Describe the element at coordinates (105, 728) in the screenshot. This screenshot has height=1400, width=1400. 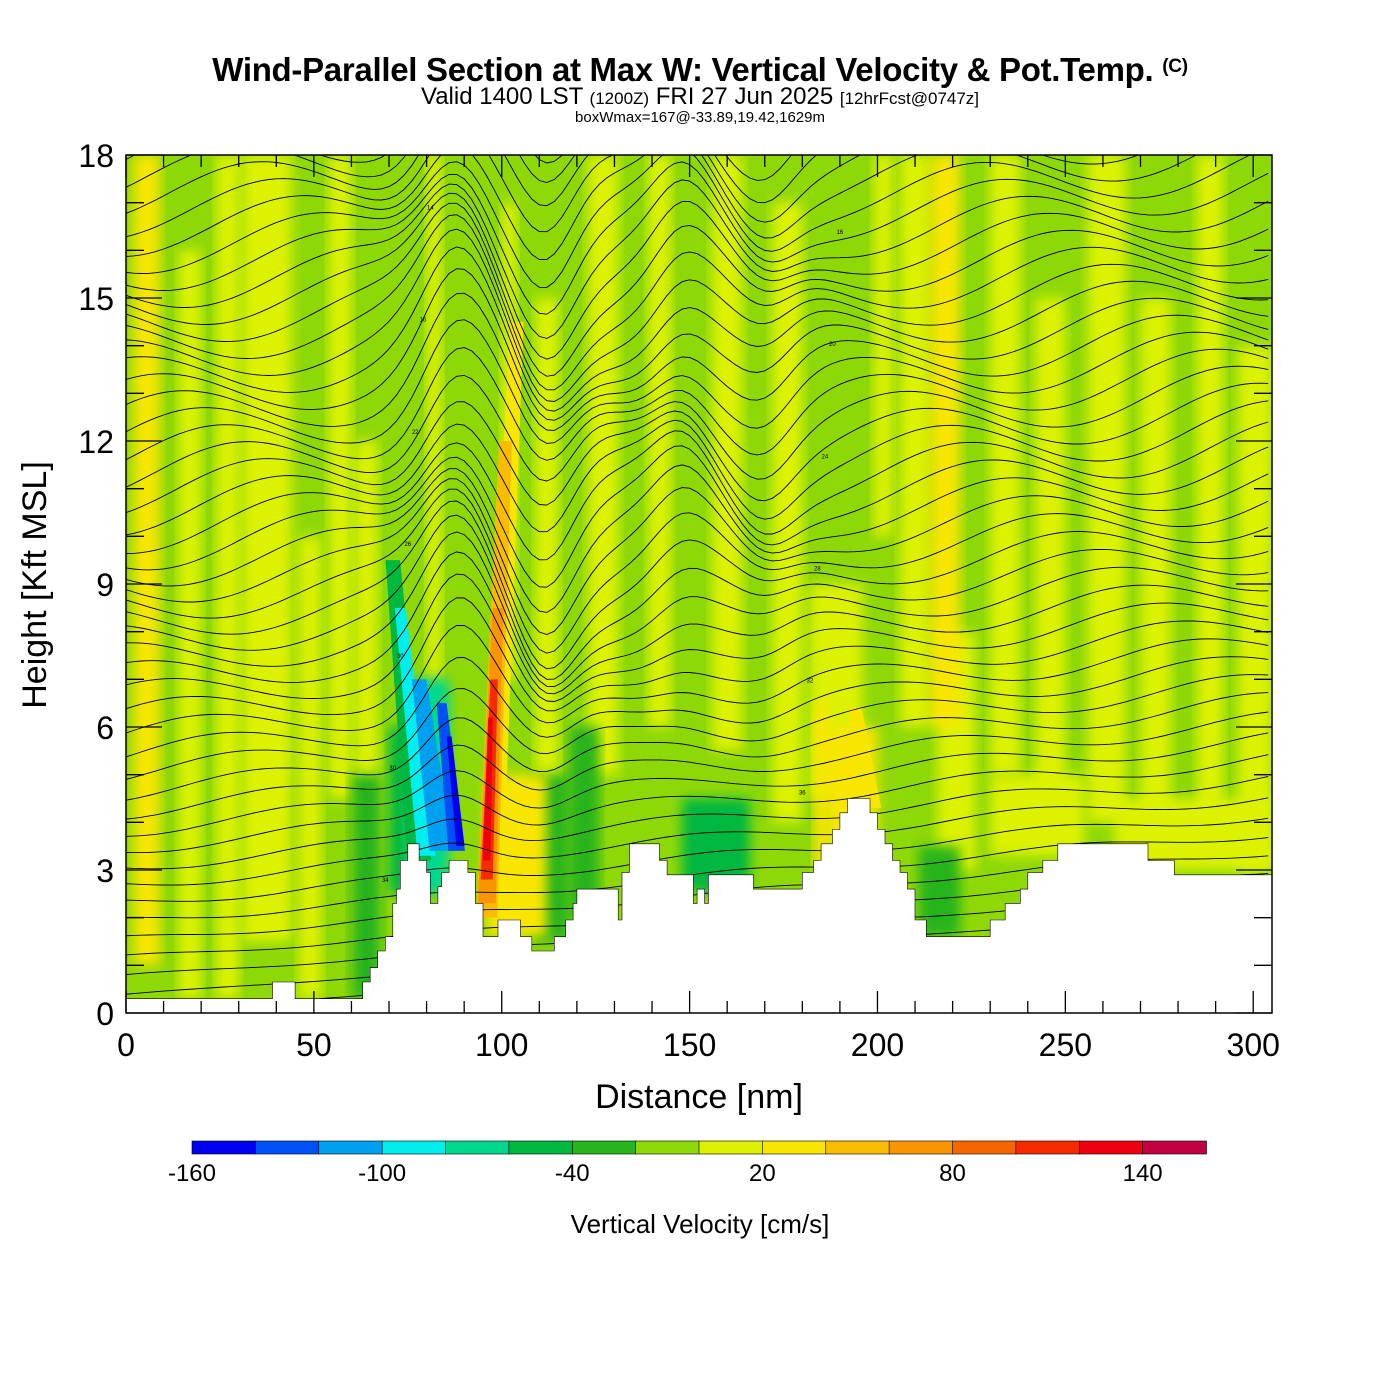
I see `y-tick-label: 6` at that location.